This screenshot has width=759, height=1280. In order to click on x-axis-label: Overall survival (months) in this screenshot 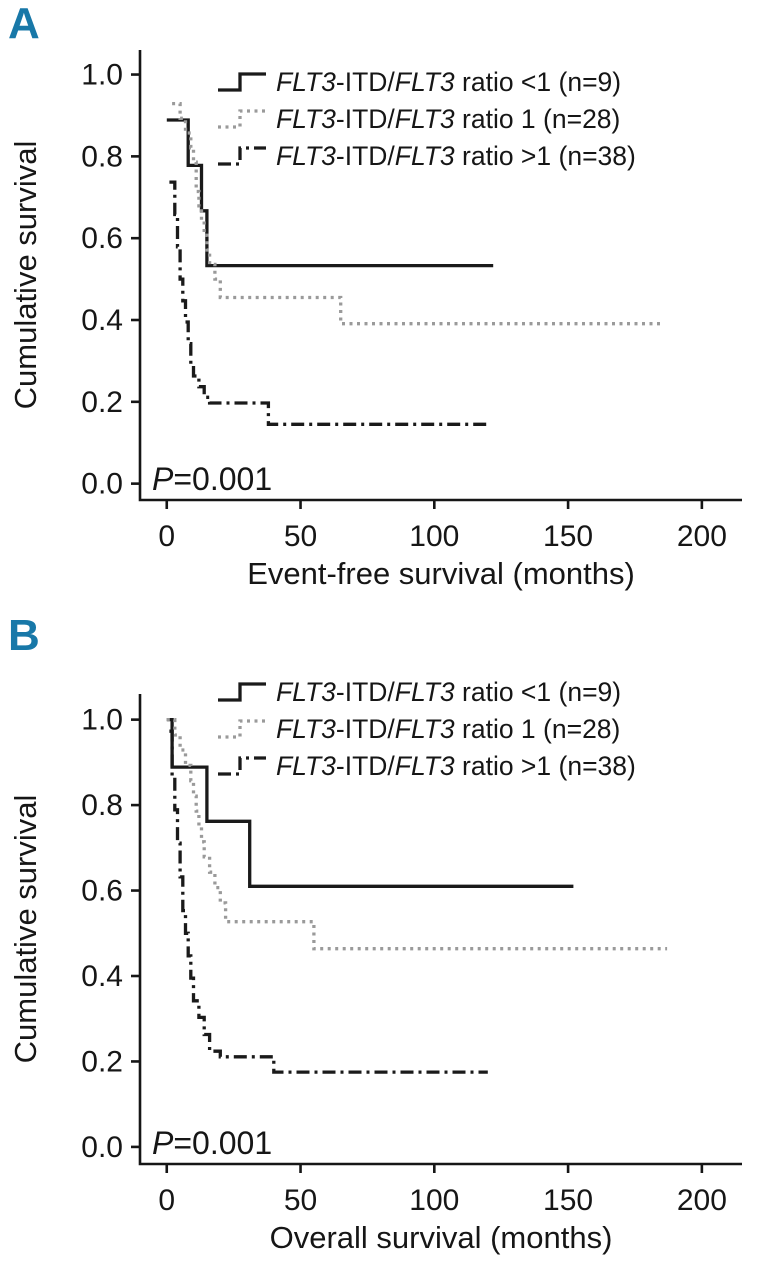, I will do `click(441, 1237)`.